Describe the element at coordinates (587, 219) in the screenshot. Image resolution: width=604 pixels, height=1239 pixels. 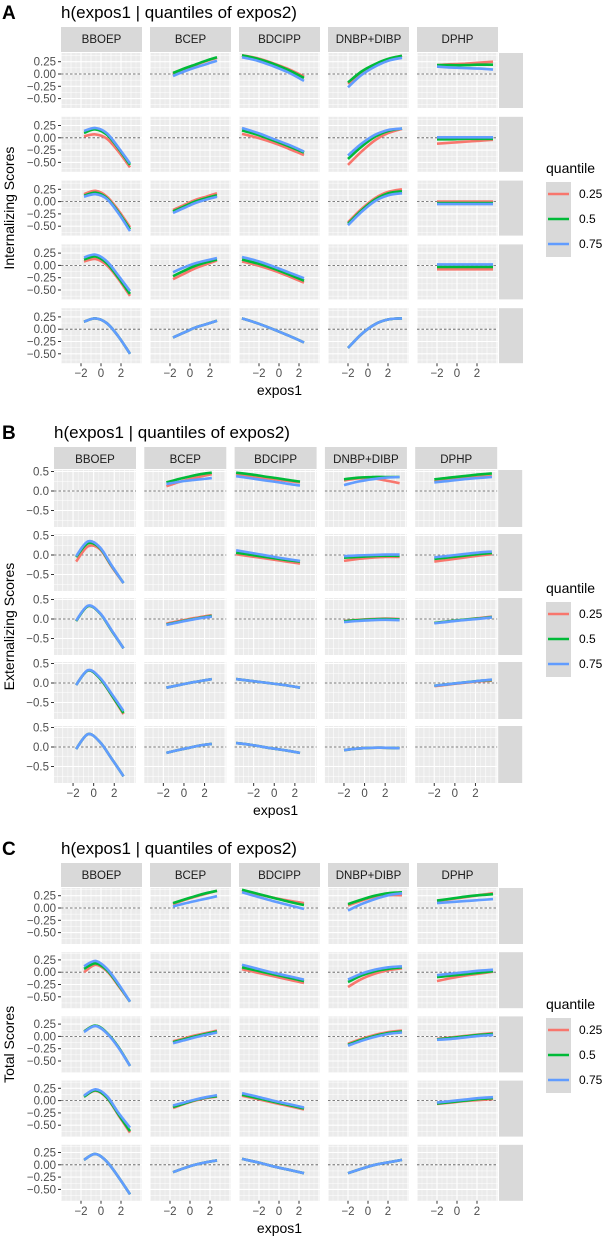
I see `legend-label: 0.5` at that location.